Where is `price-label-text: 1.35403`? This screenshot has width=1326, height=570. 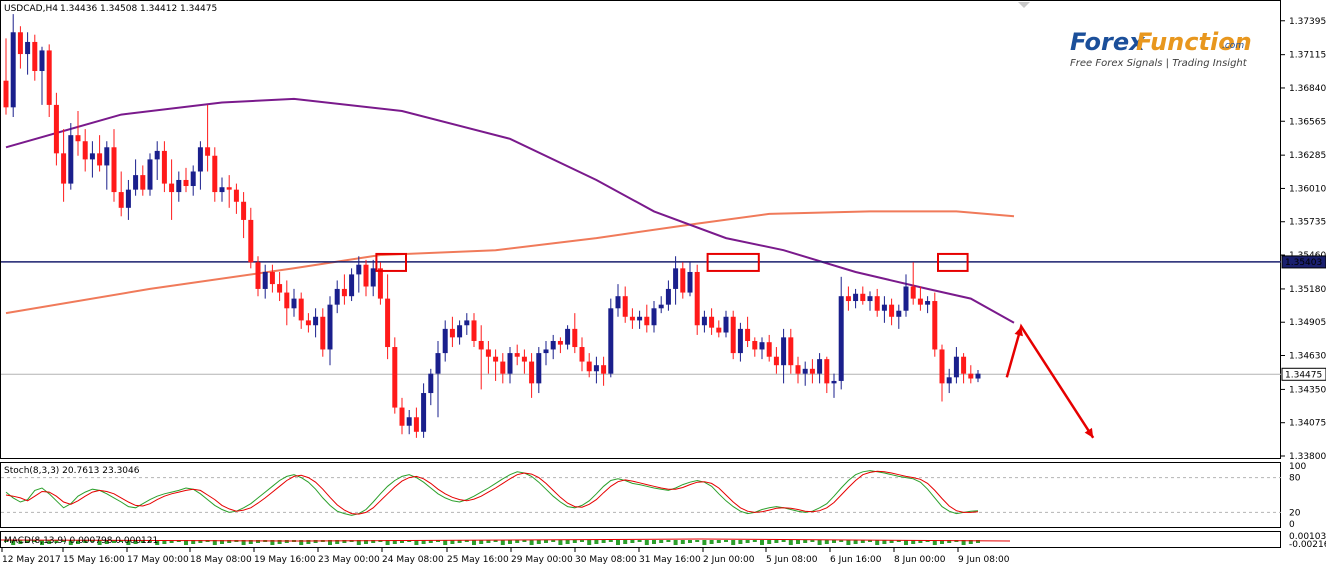 price-label-text: 1.35403 is located at coordinates (1303, 263).